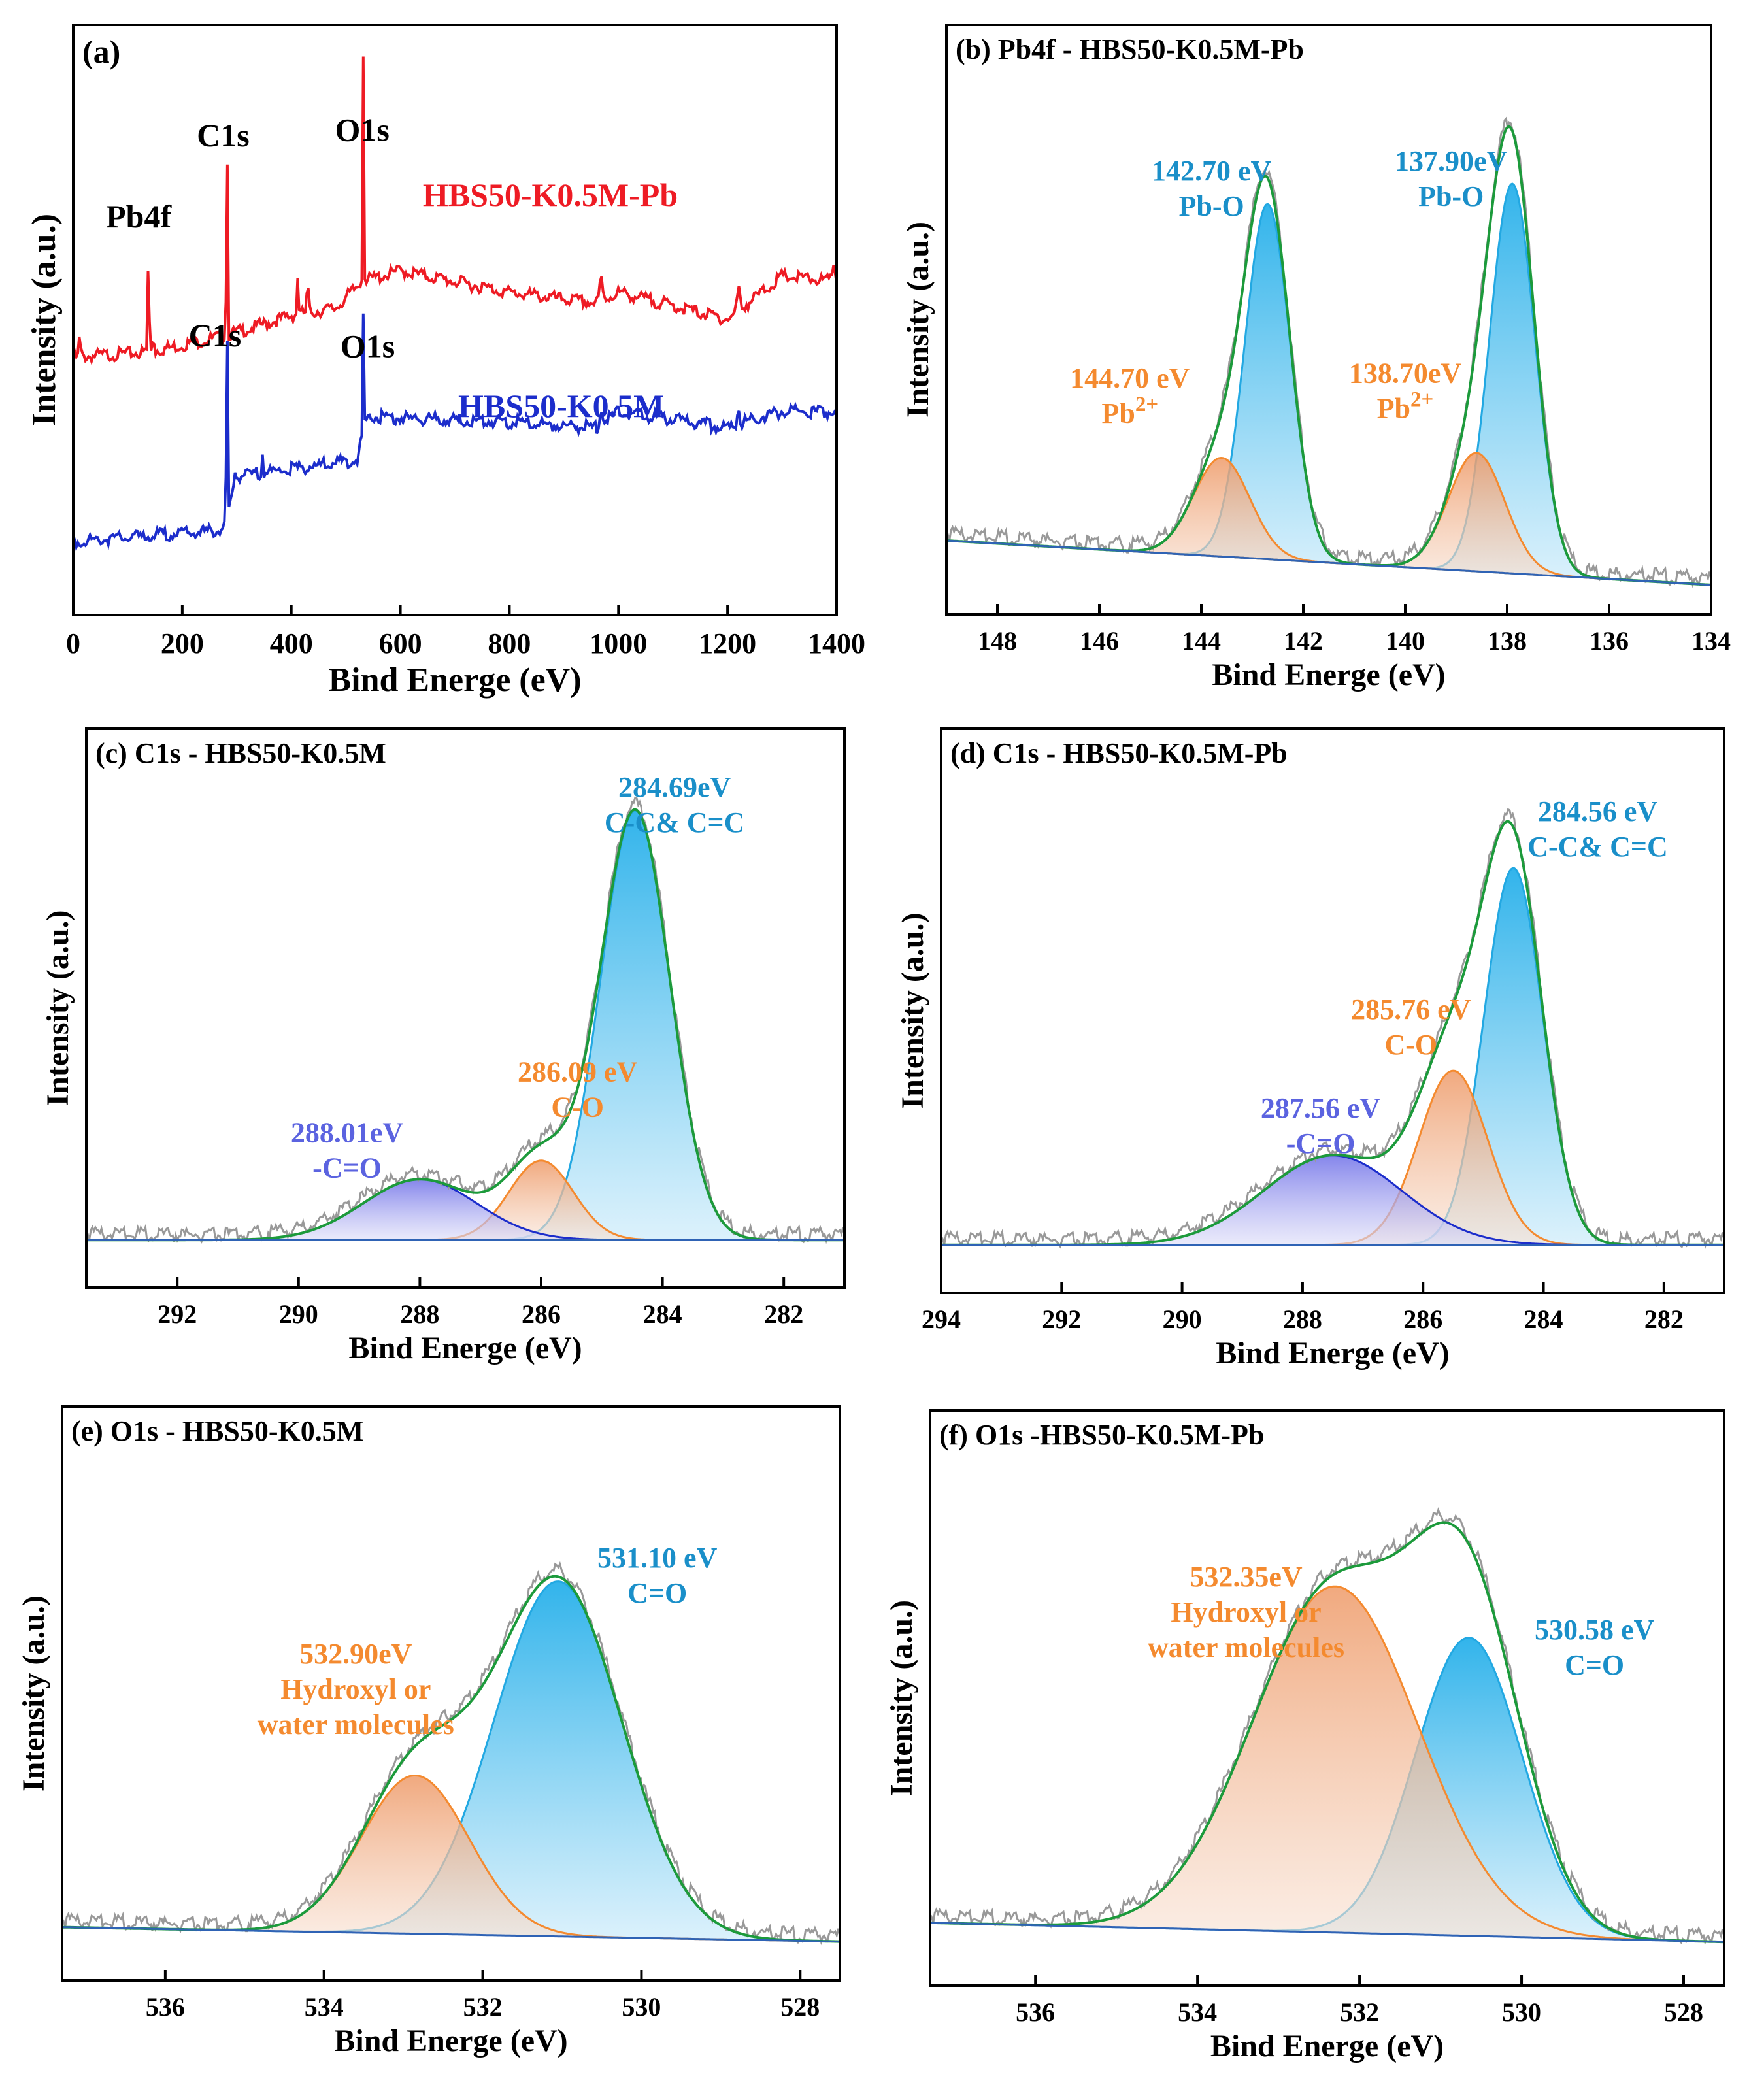  I want to click on annotation: -C=O, so click(347, 1168).